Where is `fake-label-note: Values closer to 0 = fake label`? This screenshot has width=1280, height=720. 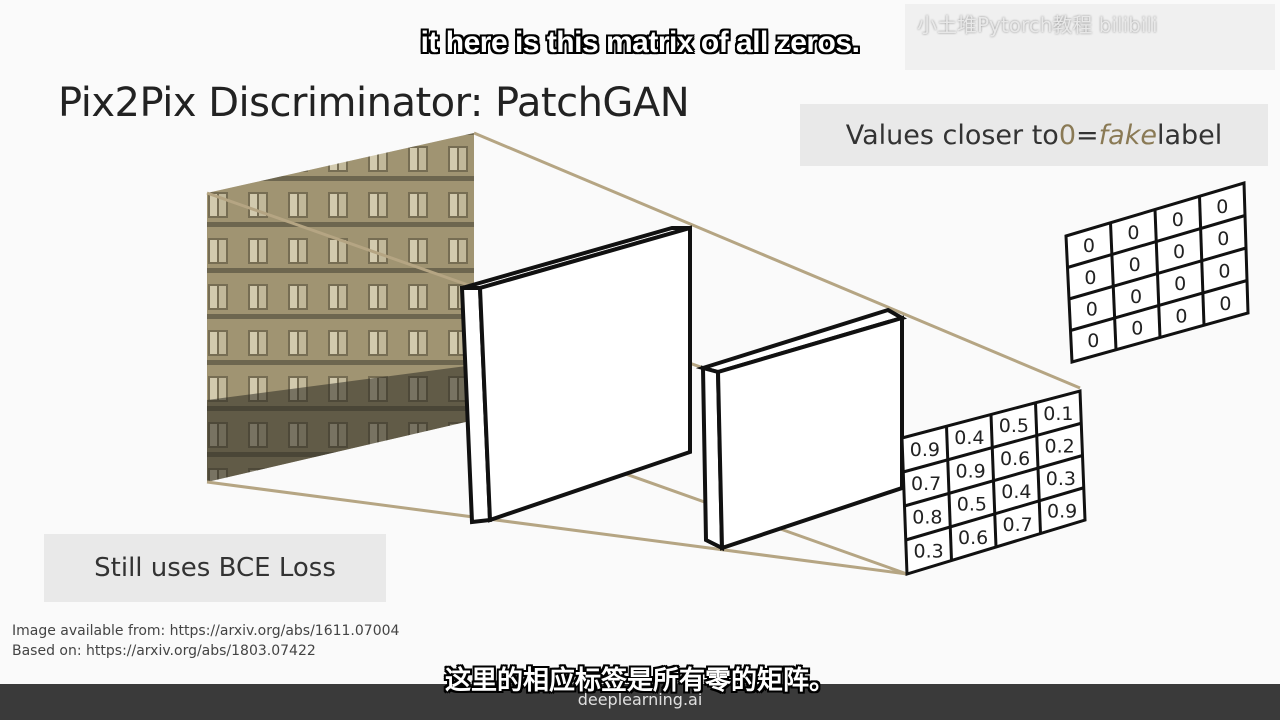 fake-label-note: Values closer to 0 = fake label is located at coordinates (1034, 135).